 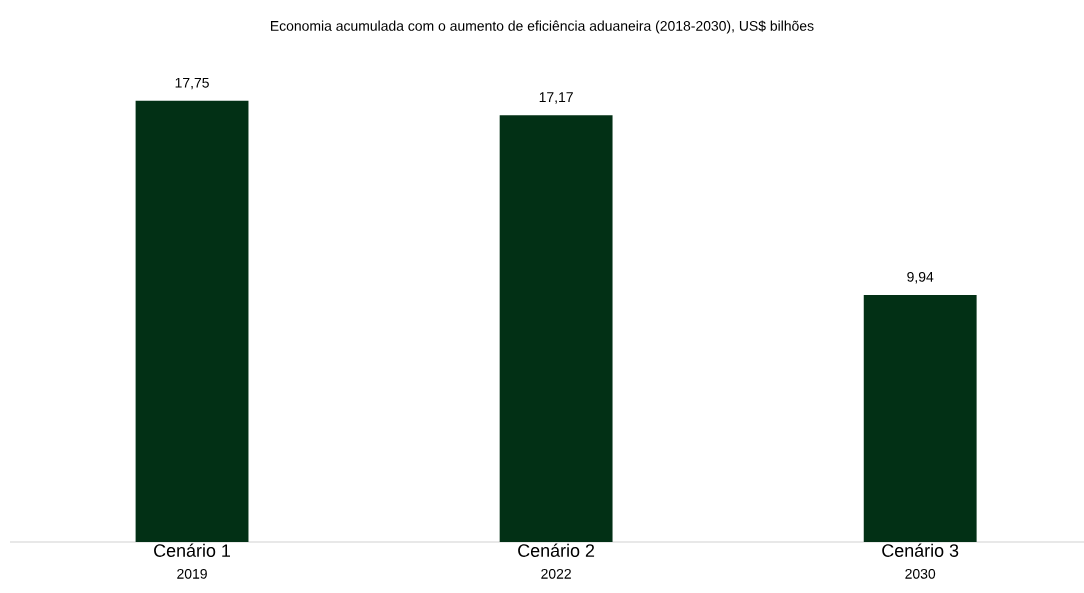 What do you see at coordinates (920, 573) in the screenshot?
I see `text: 2030` at bounding box center [920, 573].